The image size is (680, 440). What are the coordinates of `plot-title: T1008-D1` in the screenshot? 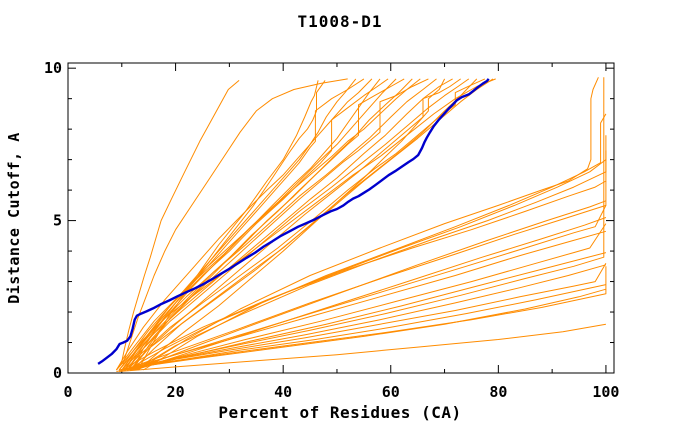 It's located at (340, 21).